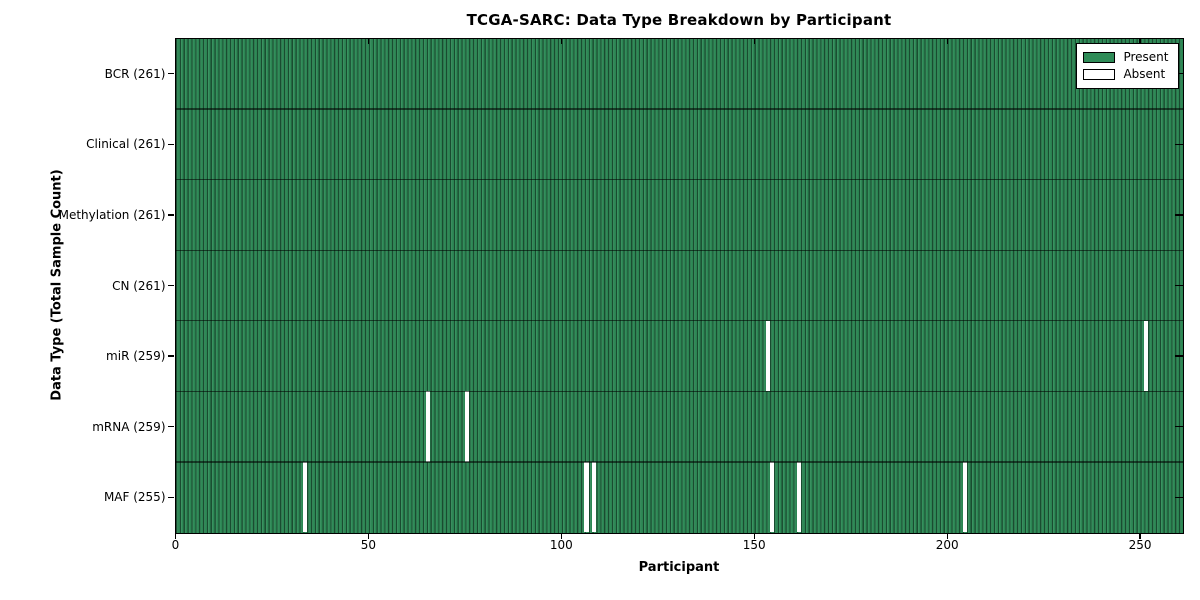 The height and width of the screenshot is (600, 1200). What do you see at coordinates (368, 544) in the screenshot?
I see `x-tick-label: 50` at bounding box center [368, 544].